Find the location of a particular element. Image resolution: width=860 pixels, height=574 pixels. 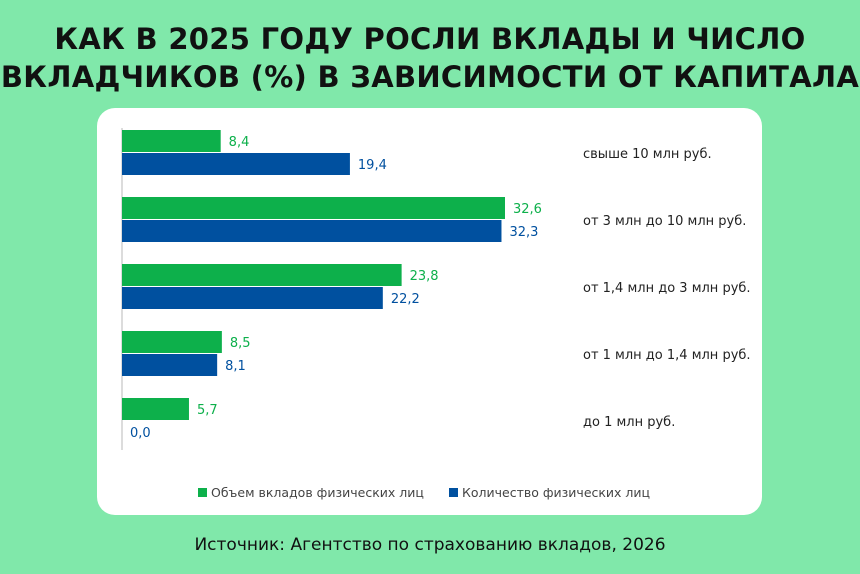

data-label: 23,8 is located at coordinates (424, 276).